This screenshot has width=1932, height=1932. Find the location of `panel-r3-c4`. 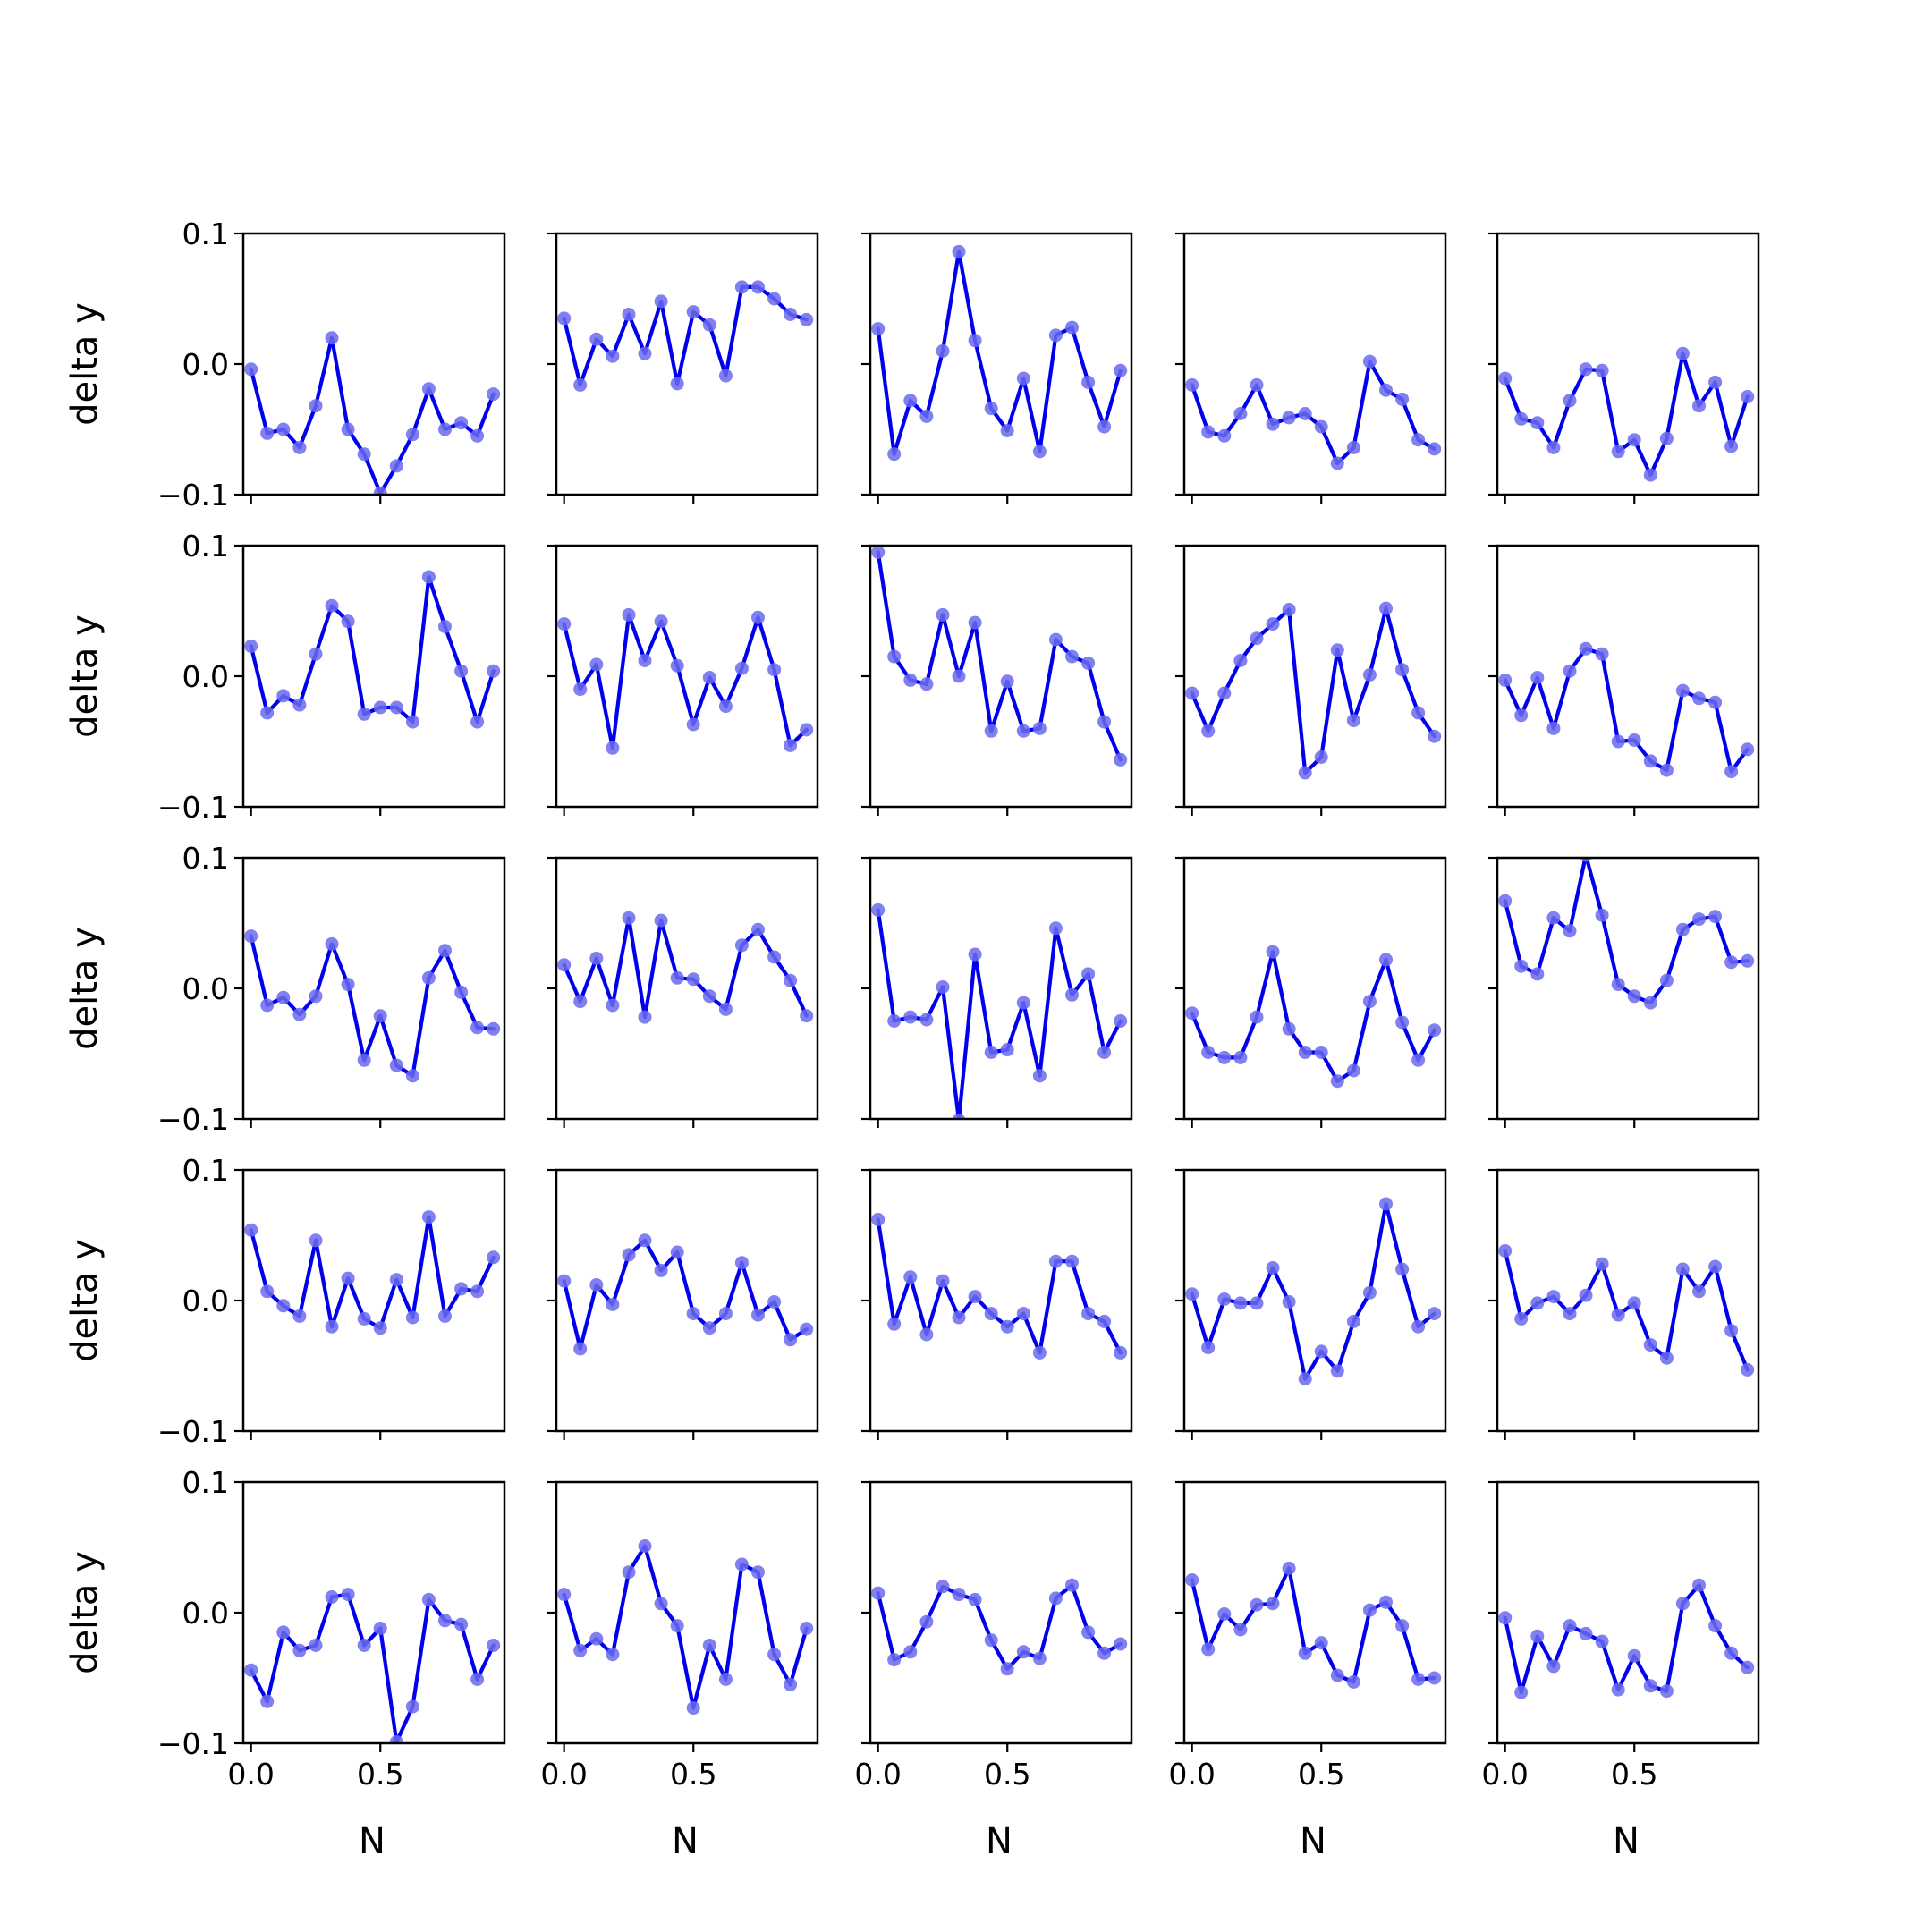

panel-r3-c4 is located at coordinates (1311, 992).